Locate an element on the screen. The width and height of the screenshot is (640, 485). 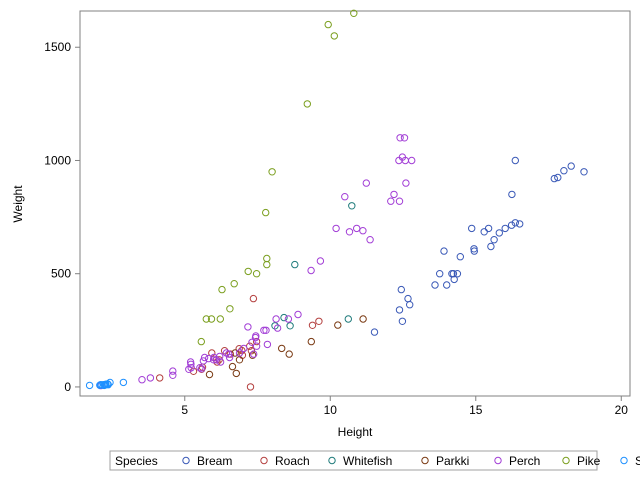
y-tick-label: 500 is located at coordinates (61, 274).